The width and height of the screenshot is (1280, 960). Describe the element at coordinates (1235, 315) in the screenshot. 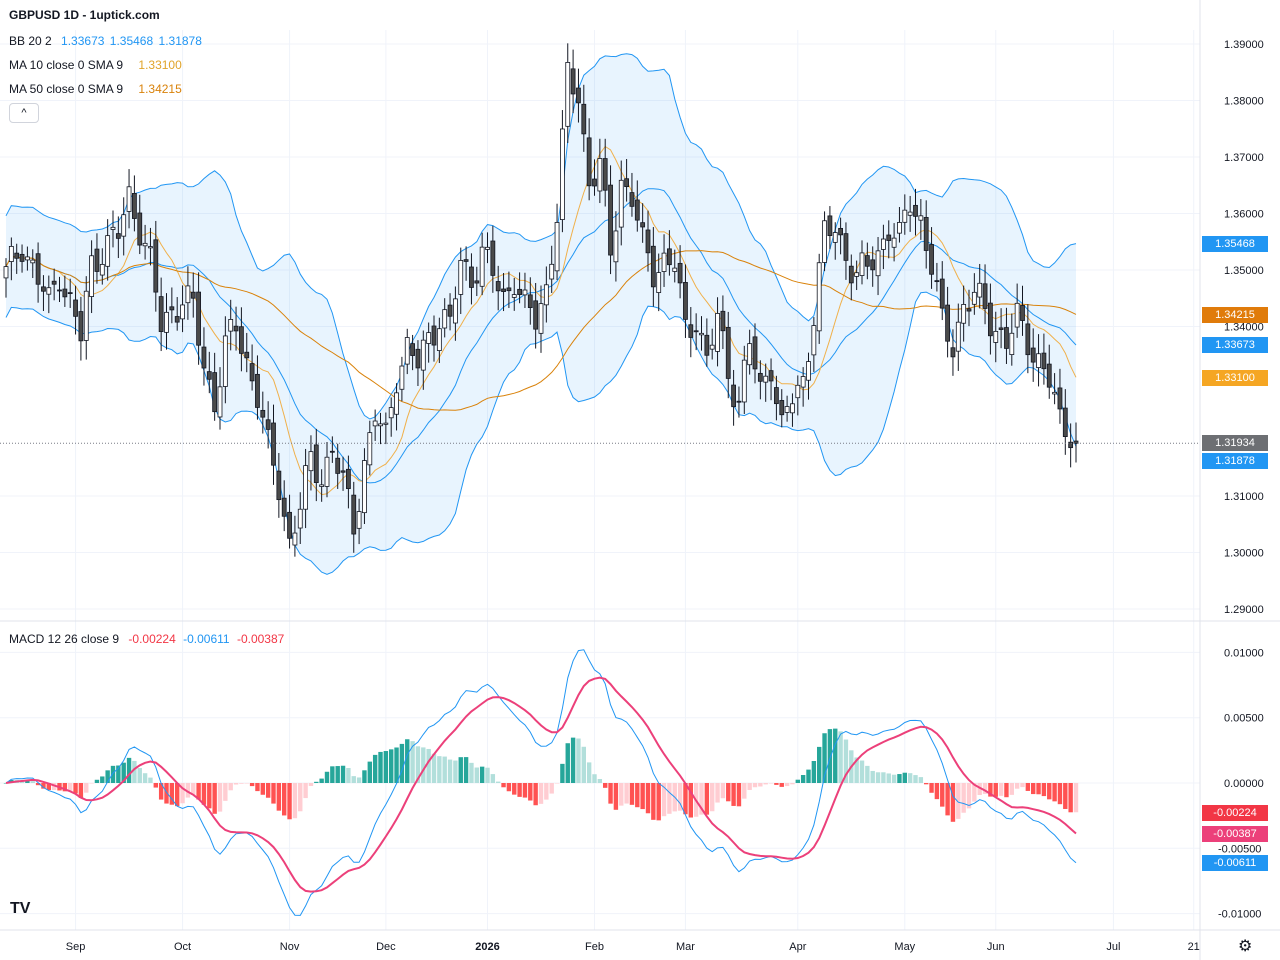

I see `price-axis-label: 1.34215` at that location.